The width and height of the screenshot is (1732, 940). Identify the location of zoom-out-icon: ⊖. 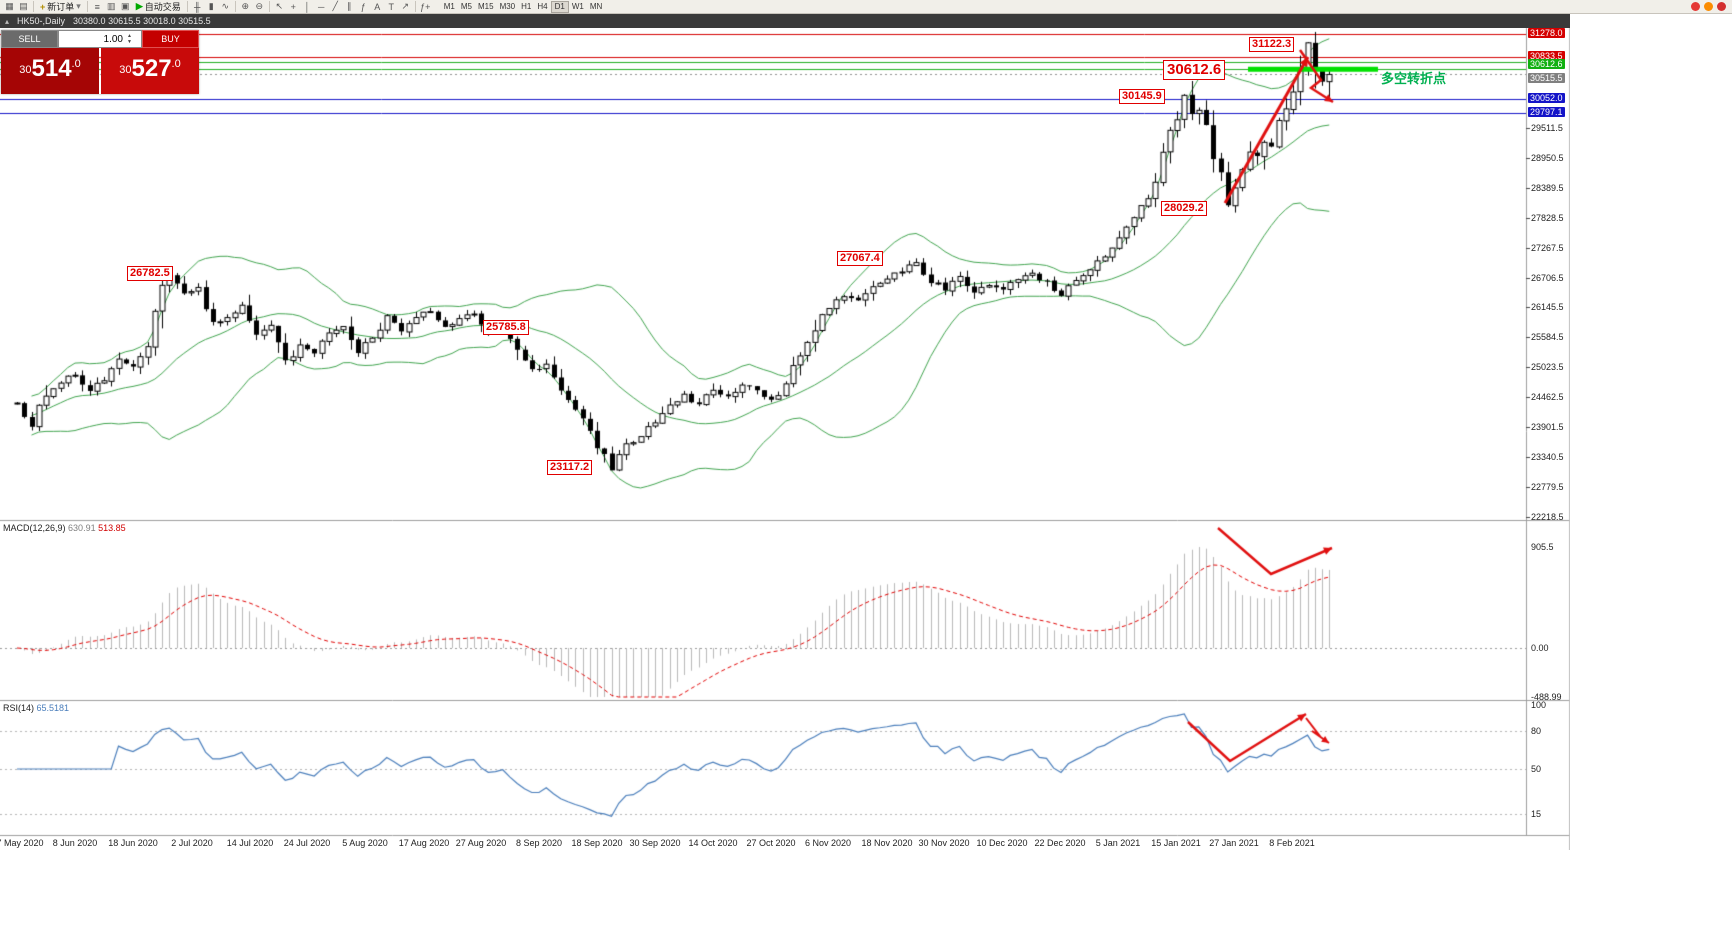
(259, 6).